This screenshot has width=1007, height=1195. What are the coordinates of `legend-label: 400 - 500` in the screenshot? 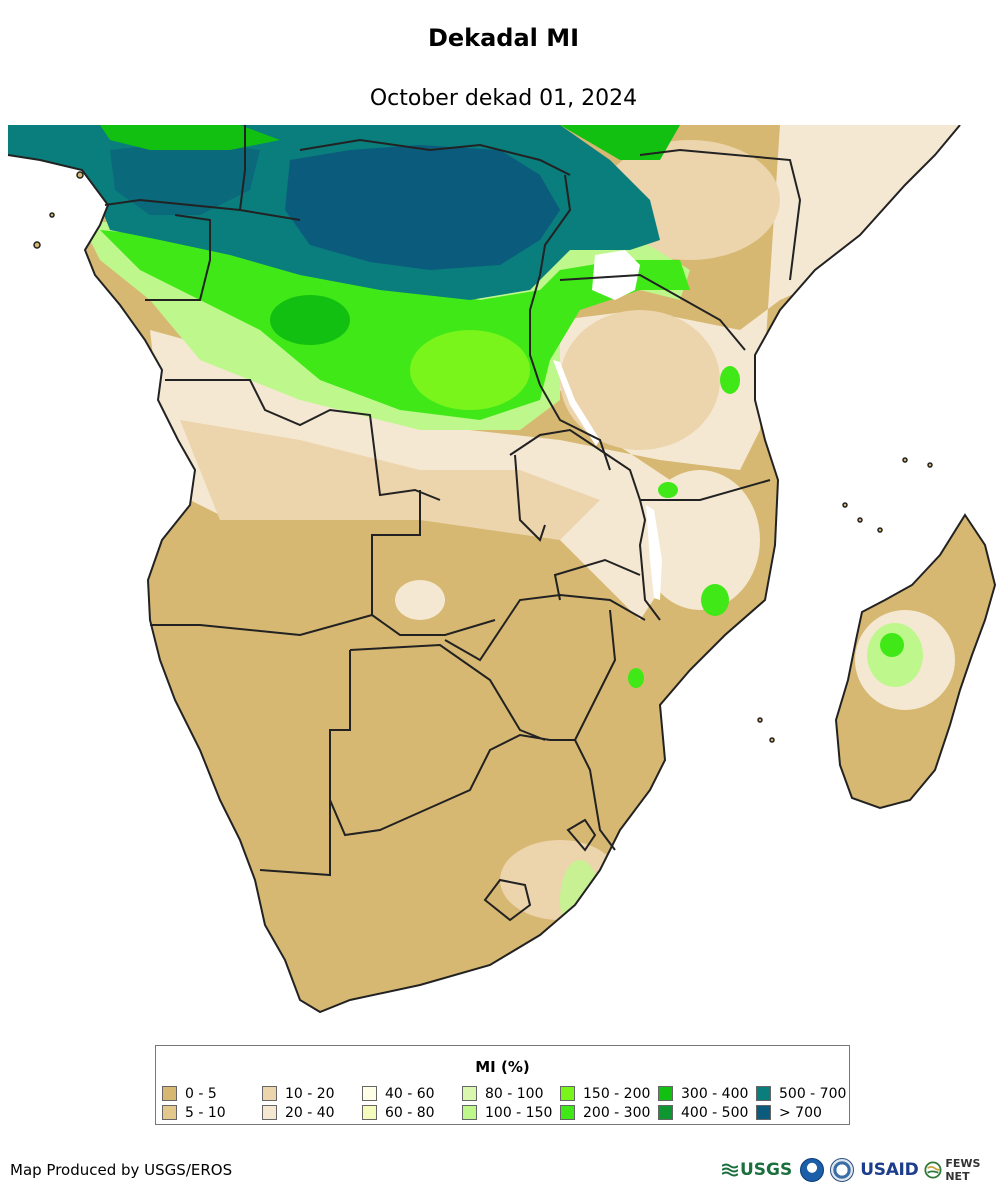 It's located at (715, 1112).